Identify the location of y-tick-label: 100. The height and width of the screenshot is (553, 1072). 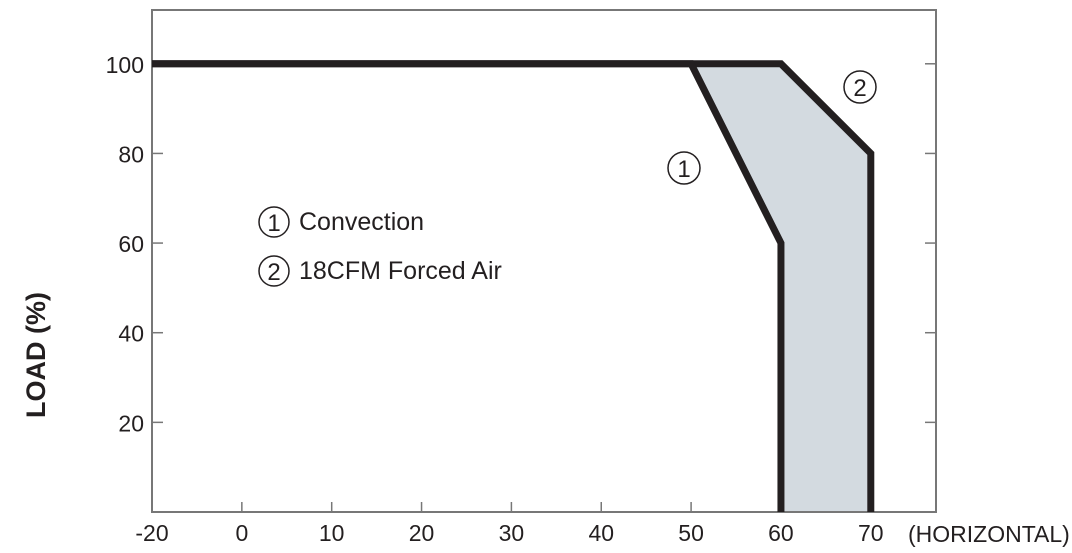
(125, 65).